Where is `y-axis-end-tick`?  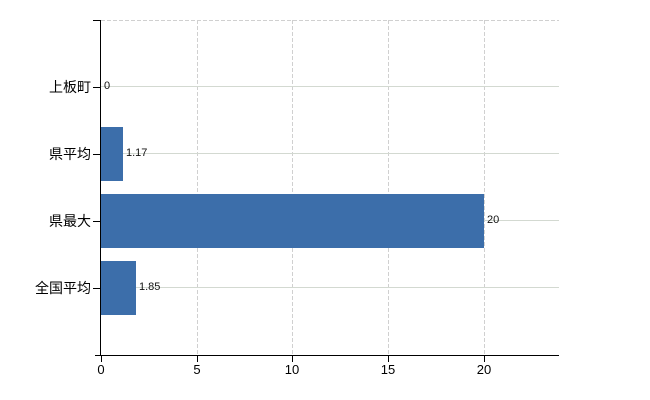 y-axis-end-tick is located at coordinates (97, 20).